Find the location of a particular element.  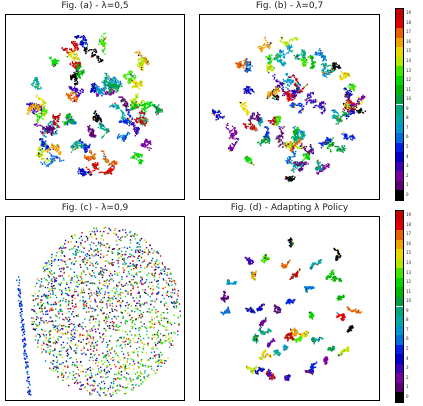

panel-b-scatter is located at coordinates (288, 109).